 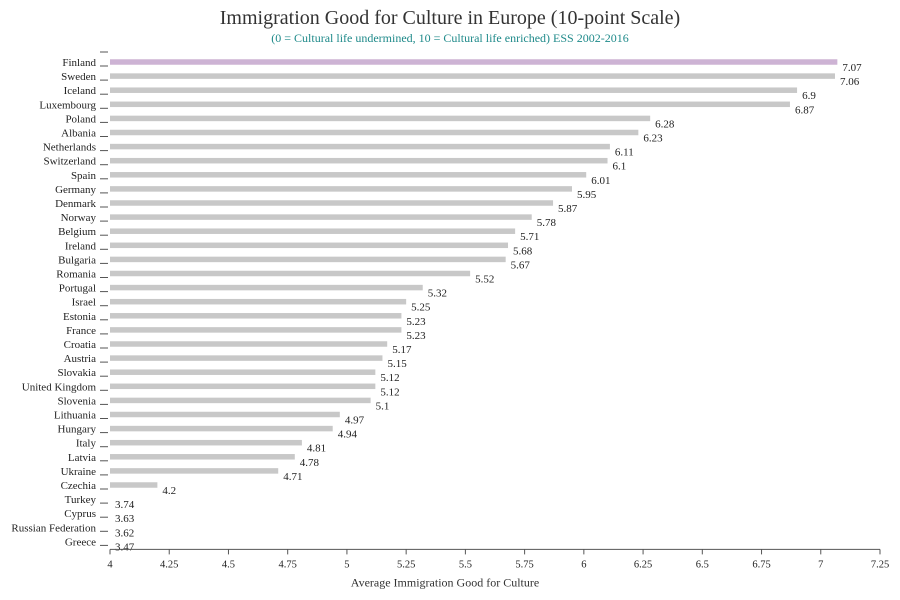 I want to click on value-label: 7.07, so click(x=852, y=68).